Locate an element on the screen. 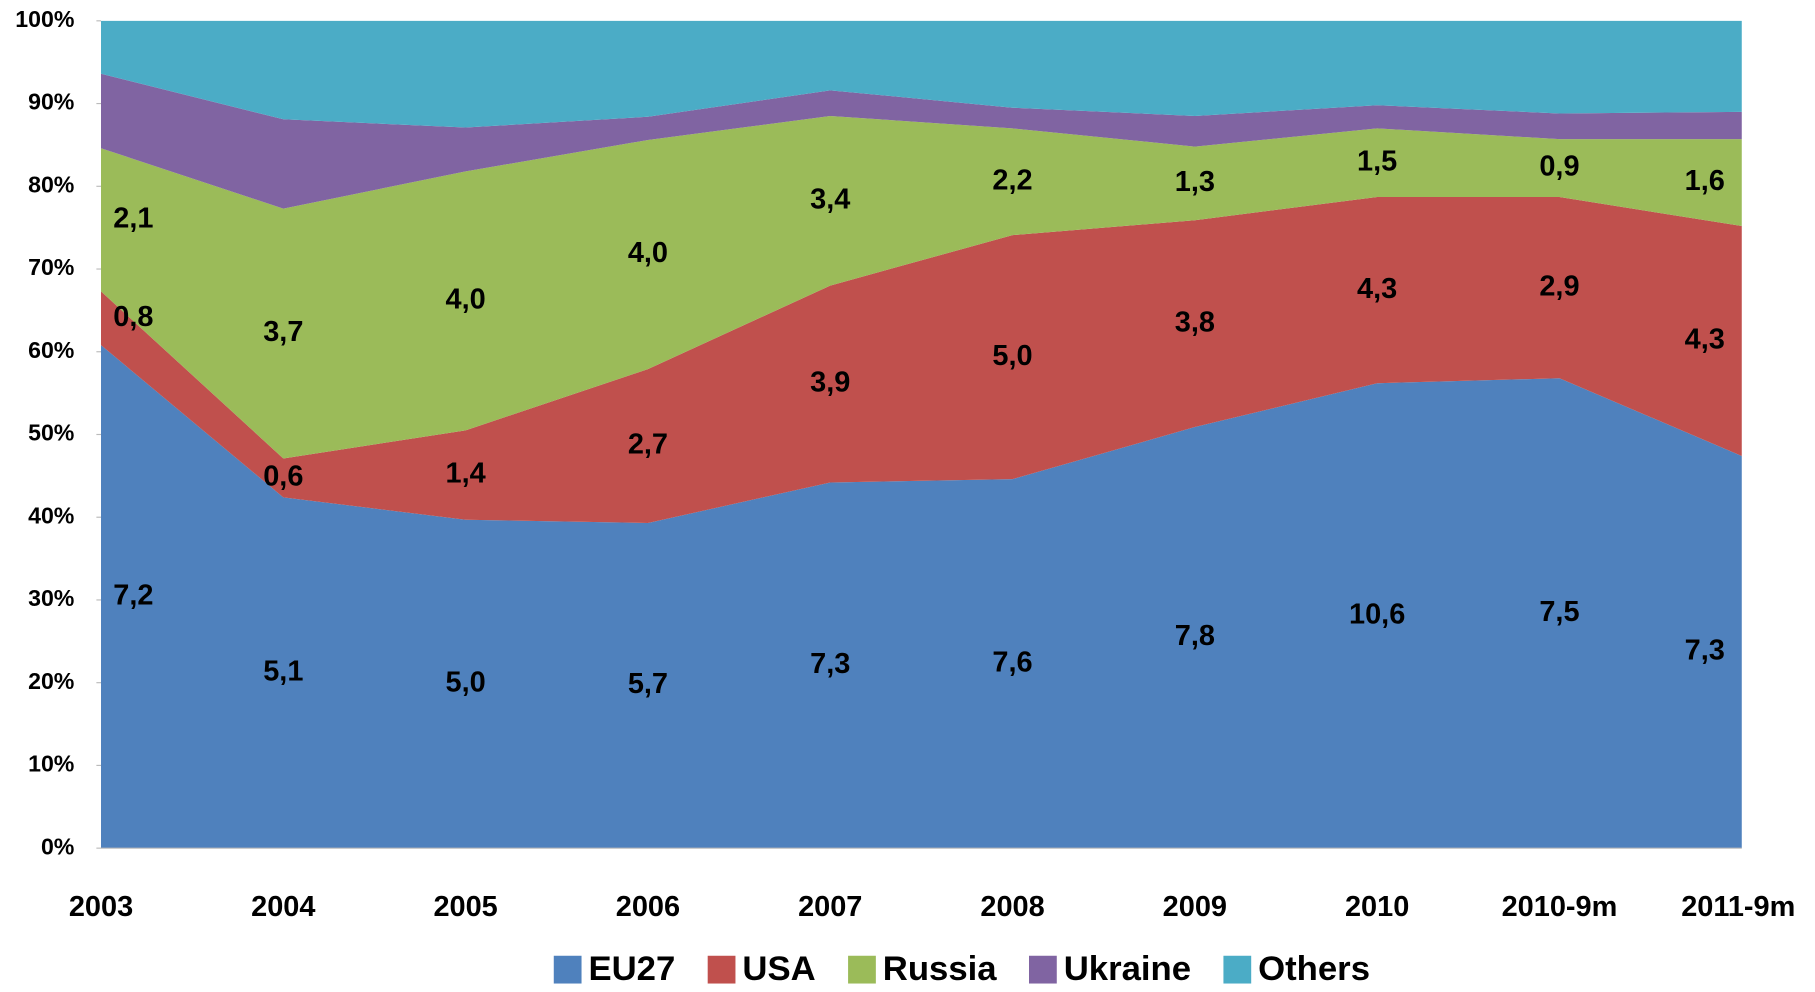 The height and width of the screenshot is (992, 1815). data-label: 7,2 is located at coordinates (133, 595).